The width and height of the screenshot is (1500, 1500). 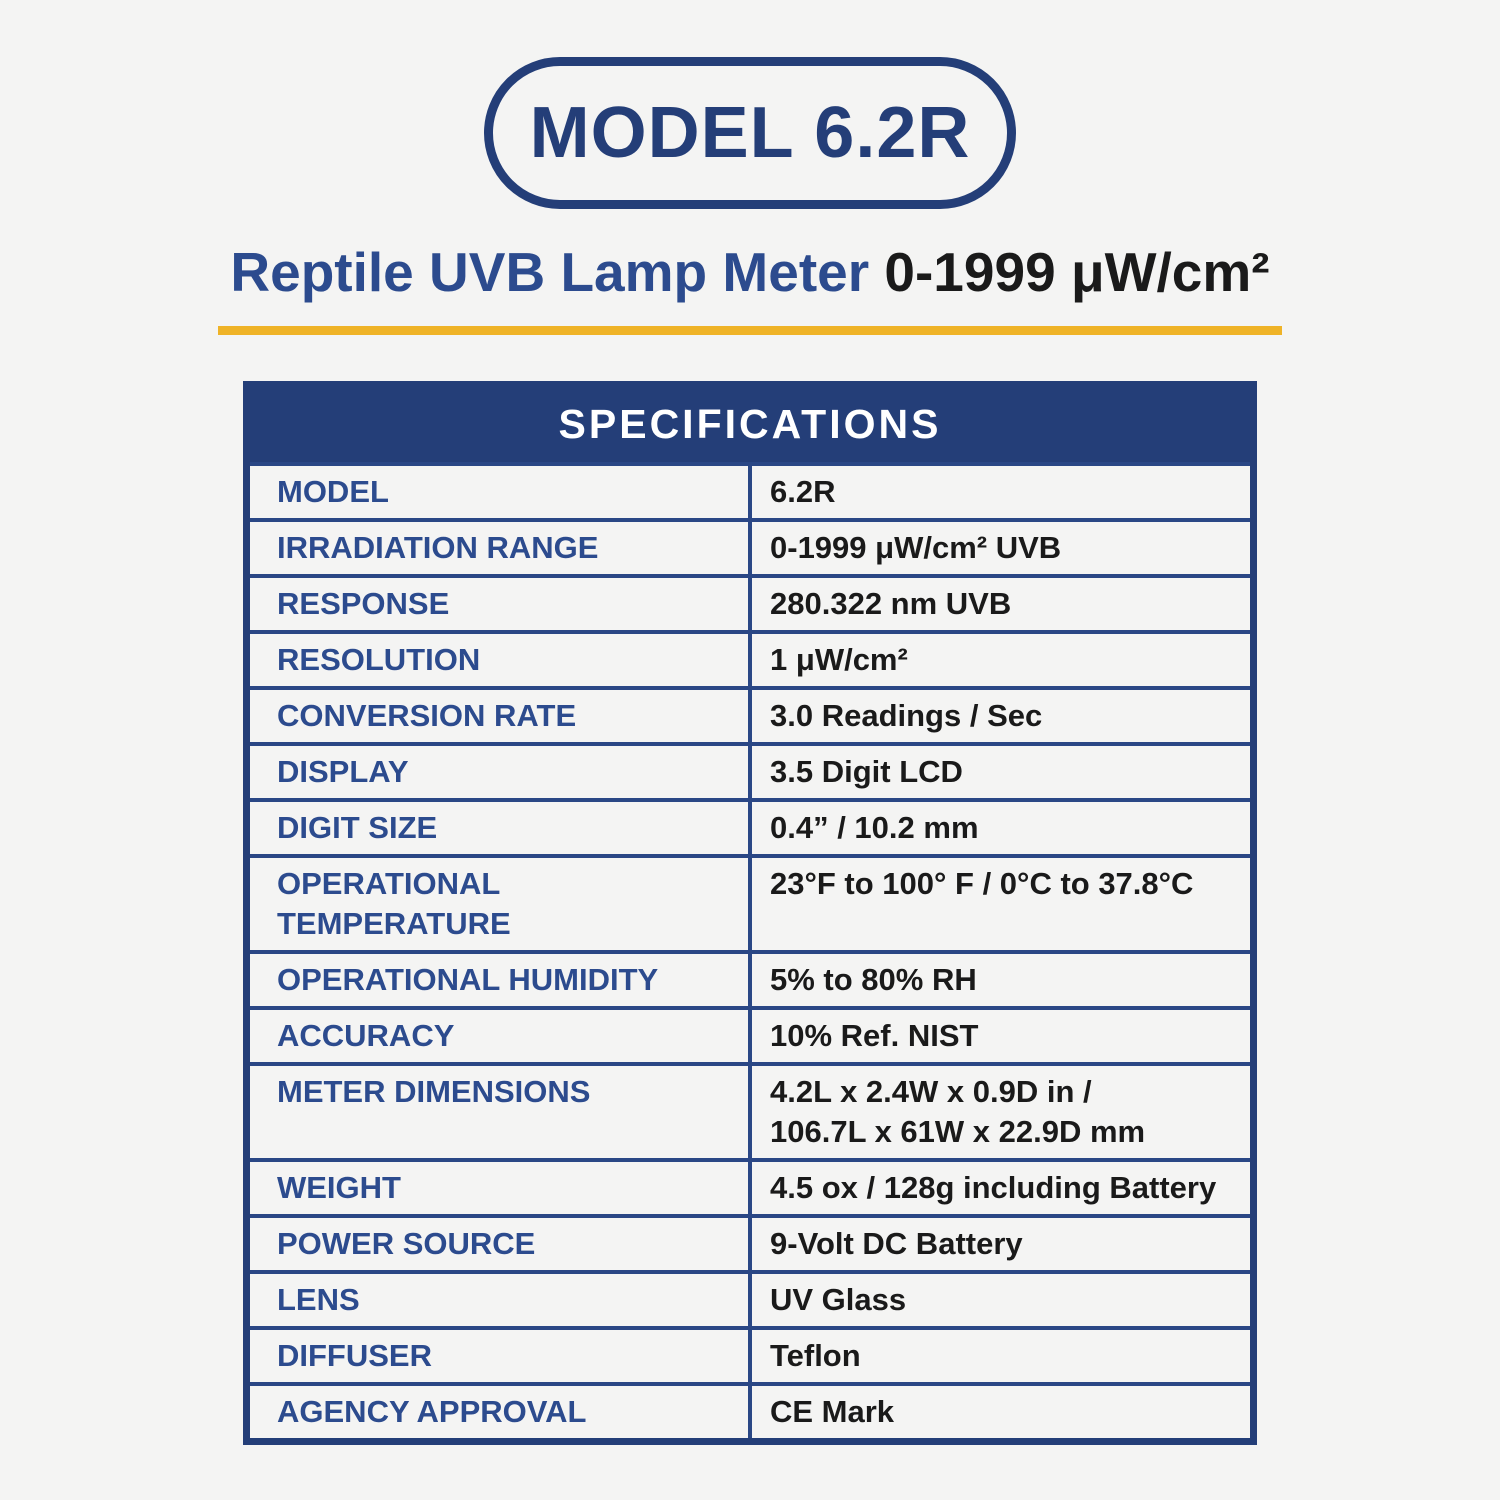 I want to click on table-row: OPERATIONAL HUMIDITY 5% to 80% RH, so click(x=750, y=980).